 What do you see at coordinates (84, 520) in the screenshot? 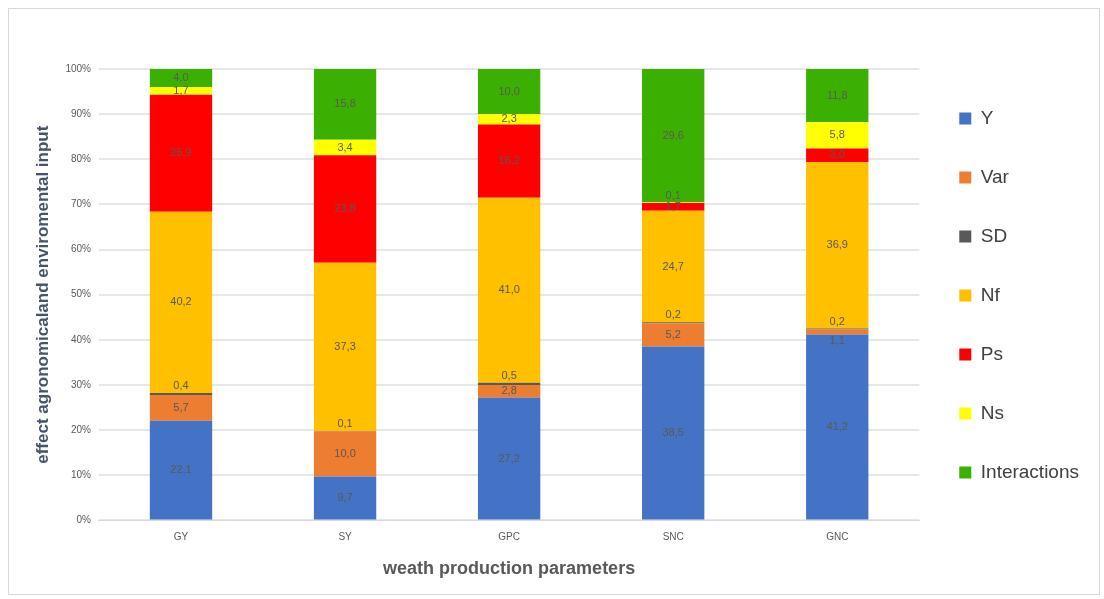
I see `y-tick-label: 0%` at bounding box center [84, 520].